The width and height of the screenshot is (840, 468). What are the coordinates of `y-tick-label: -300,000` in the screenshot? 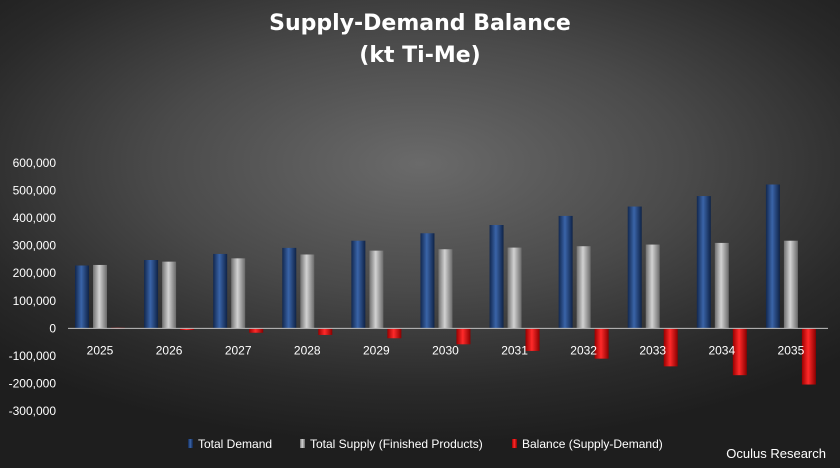 It's located at (33, 411).